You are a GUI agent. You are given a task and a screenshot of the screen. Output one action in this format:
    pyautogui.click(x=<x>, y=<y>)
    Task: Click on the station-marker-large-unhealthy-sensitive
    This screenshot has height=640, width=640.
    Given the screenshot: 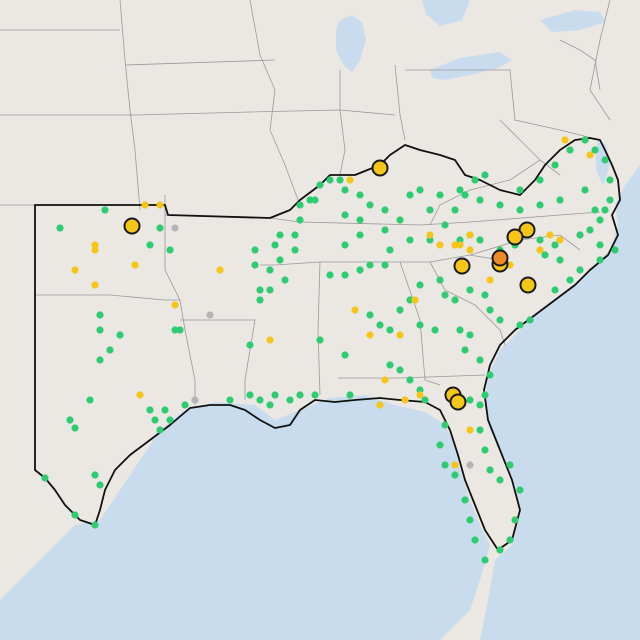 What is the action you would take?
    pyautogui.click(x=500, y=258)
    